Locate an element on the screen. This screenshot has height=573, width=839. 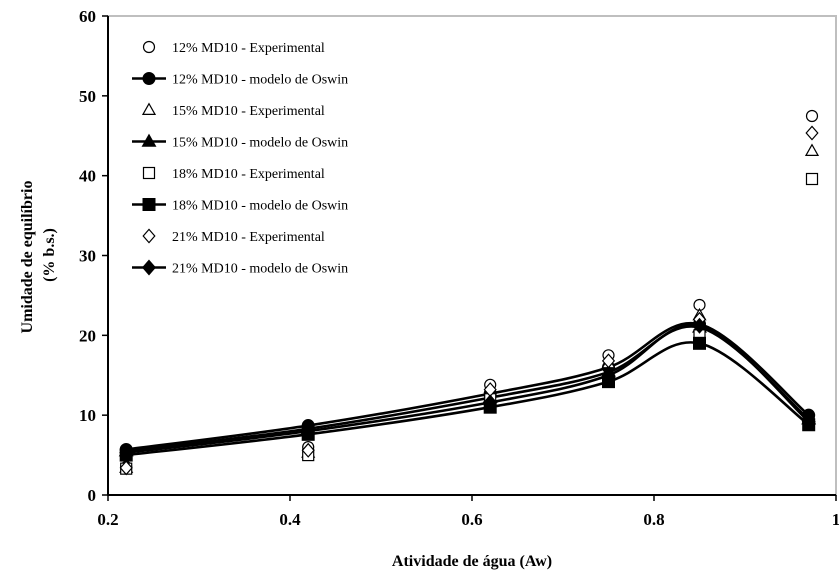
series-5-point is located at coordinates (699, 343).